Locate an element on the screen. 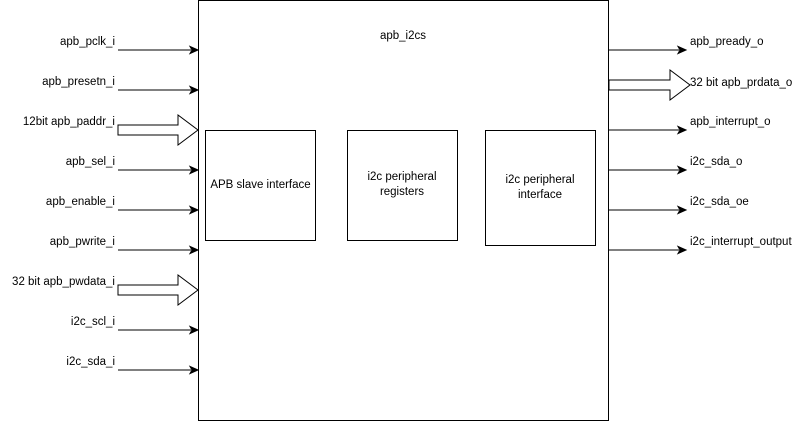 The image size is (808, 421). signal-label-i2c-interrupt-output: i2c_interrupt_output is located at coordinates (741, 242).